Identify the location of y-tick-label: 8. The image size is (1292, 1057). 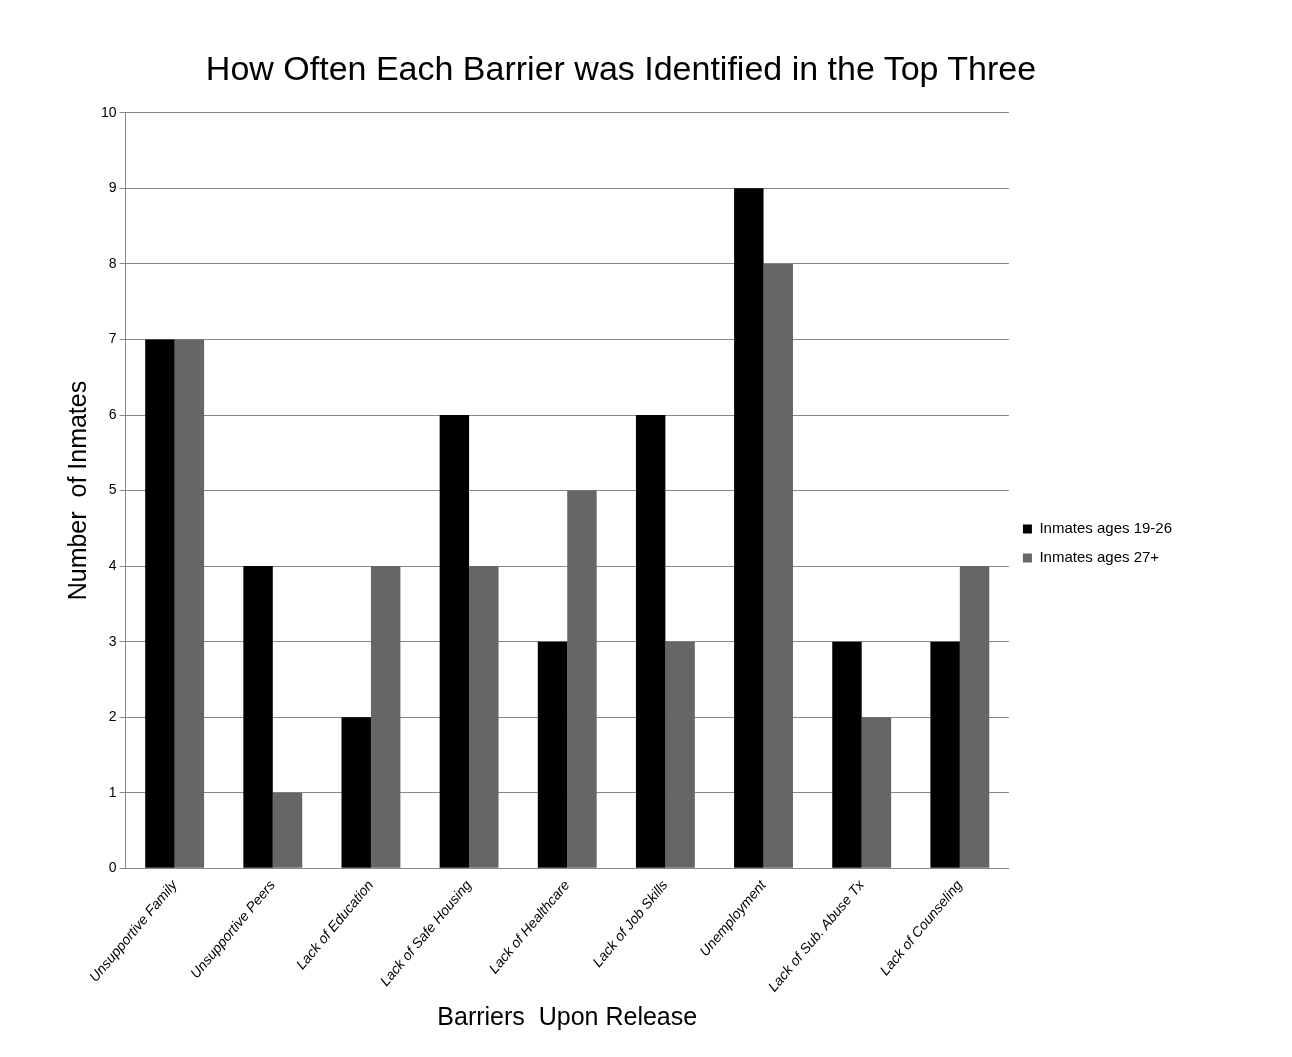
(112, 262).